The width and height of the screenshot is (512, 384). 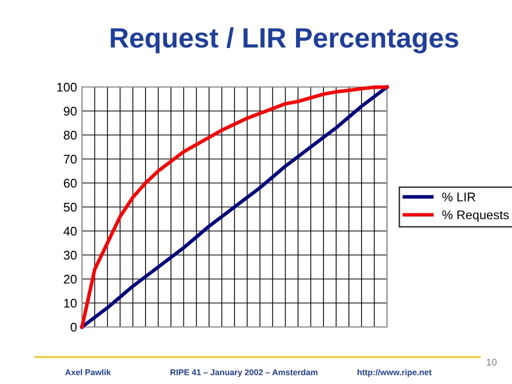 I want to click on y-tick-label: 40, so click(x=70, y=231).